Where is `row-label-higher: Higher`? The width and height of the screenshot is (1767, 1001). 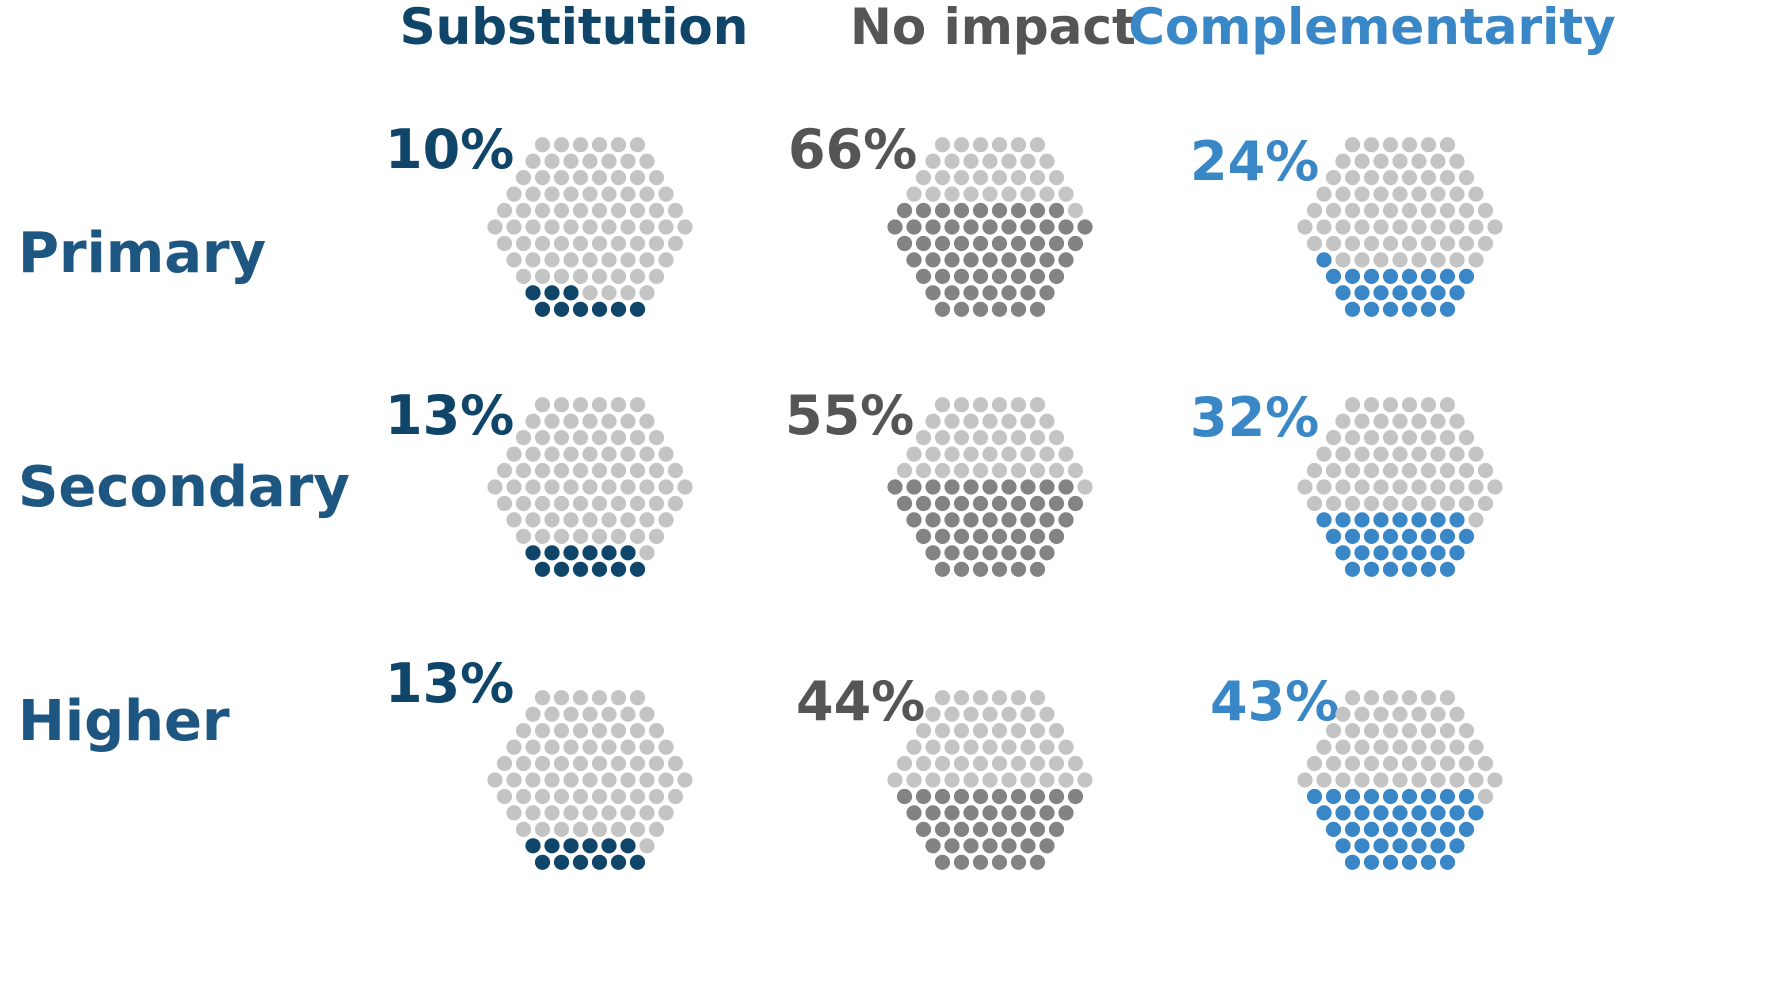 row-label-higher: Higher is located at coordinates (124, 721).